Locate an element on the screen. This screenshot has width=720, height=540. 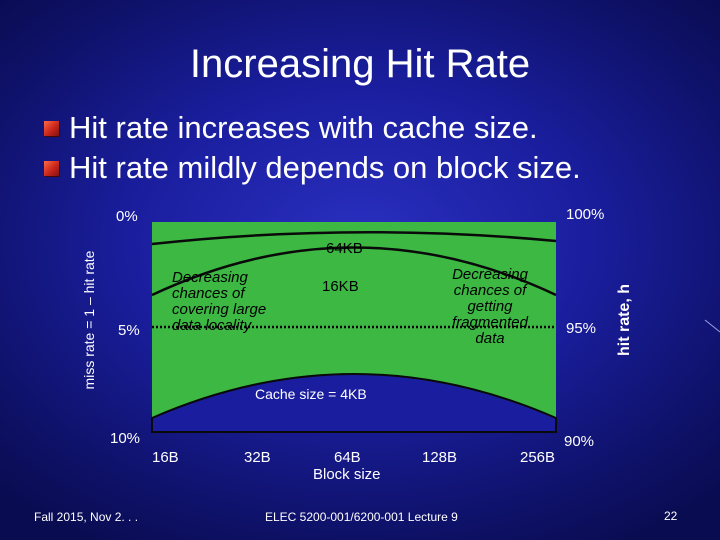
bullet-item: Hit rate increases with cache size. is located at coordinates (291, 128).